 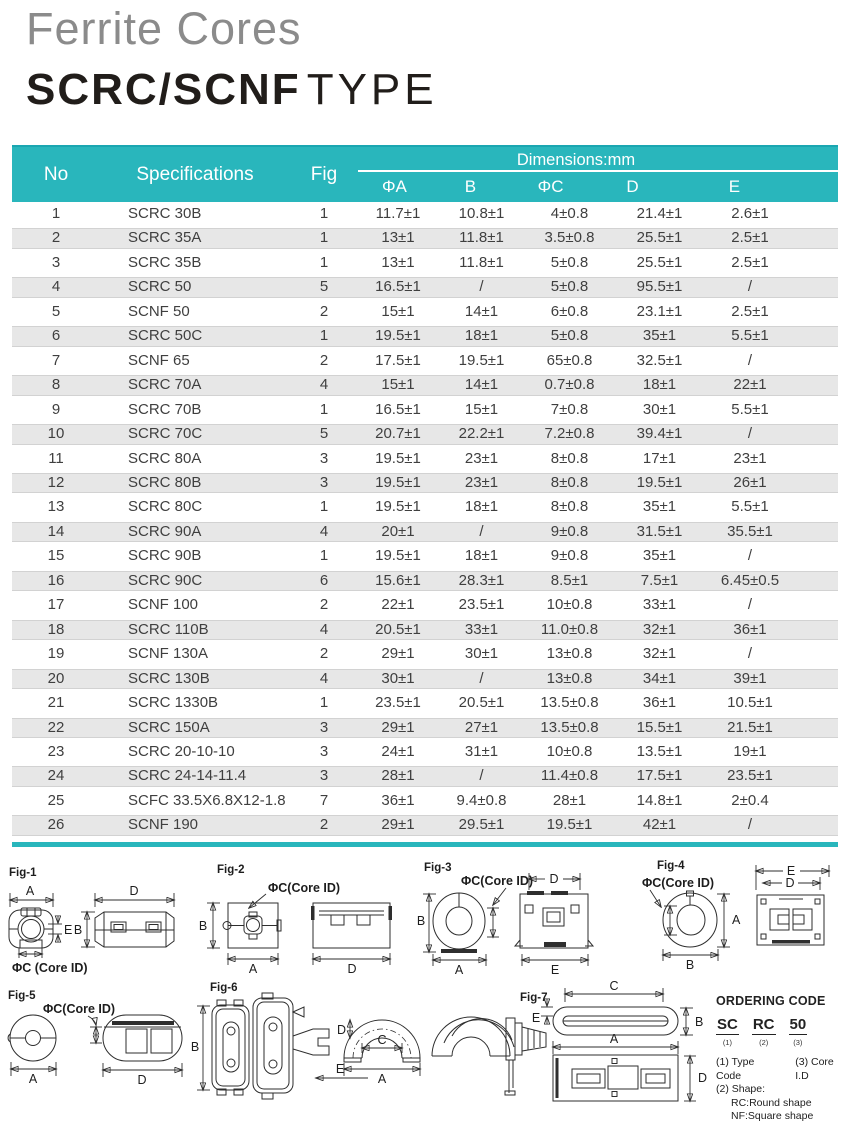 What do you see at coordinates (56, 654) in the screenshot?
I see `cell: 19` at bounding box center [56, 654].